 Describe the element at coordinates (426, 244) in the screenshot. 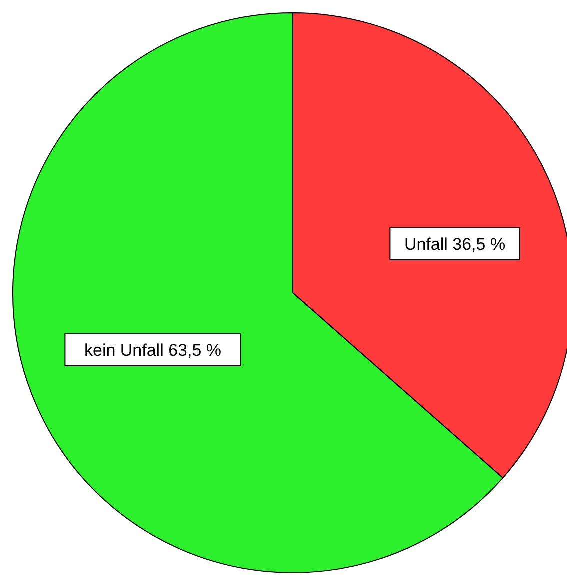

I see `slice-label: Unfall` at that location.